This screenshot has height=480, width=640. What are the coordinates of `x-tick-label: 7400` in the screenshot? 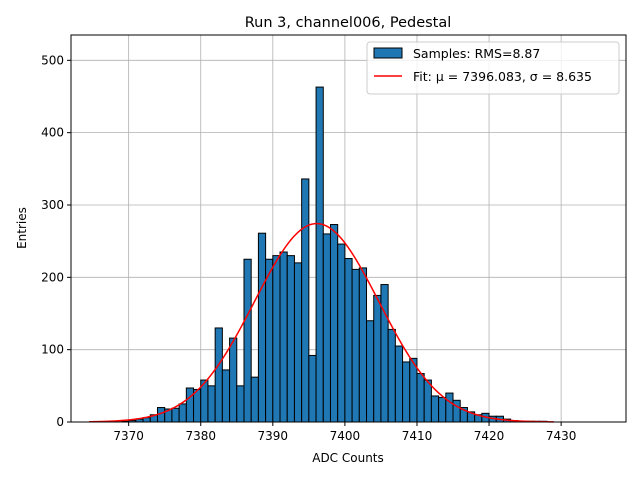 It's located at (345, 436).